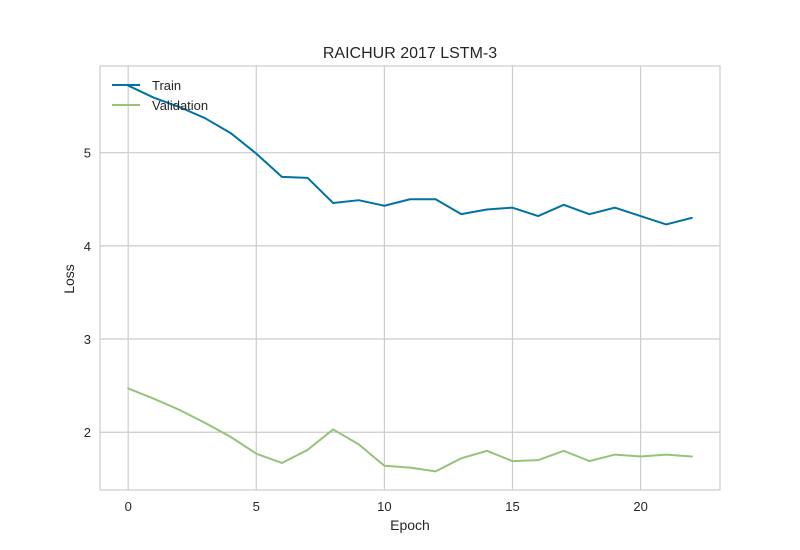 Image resolution: width=800 pixels, height=550 pixels. I want to click on y-tick-labels: 2 3 4 5, so click(87, 293).